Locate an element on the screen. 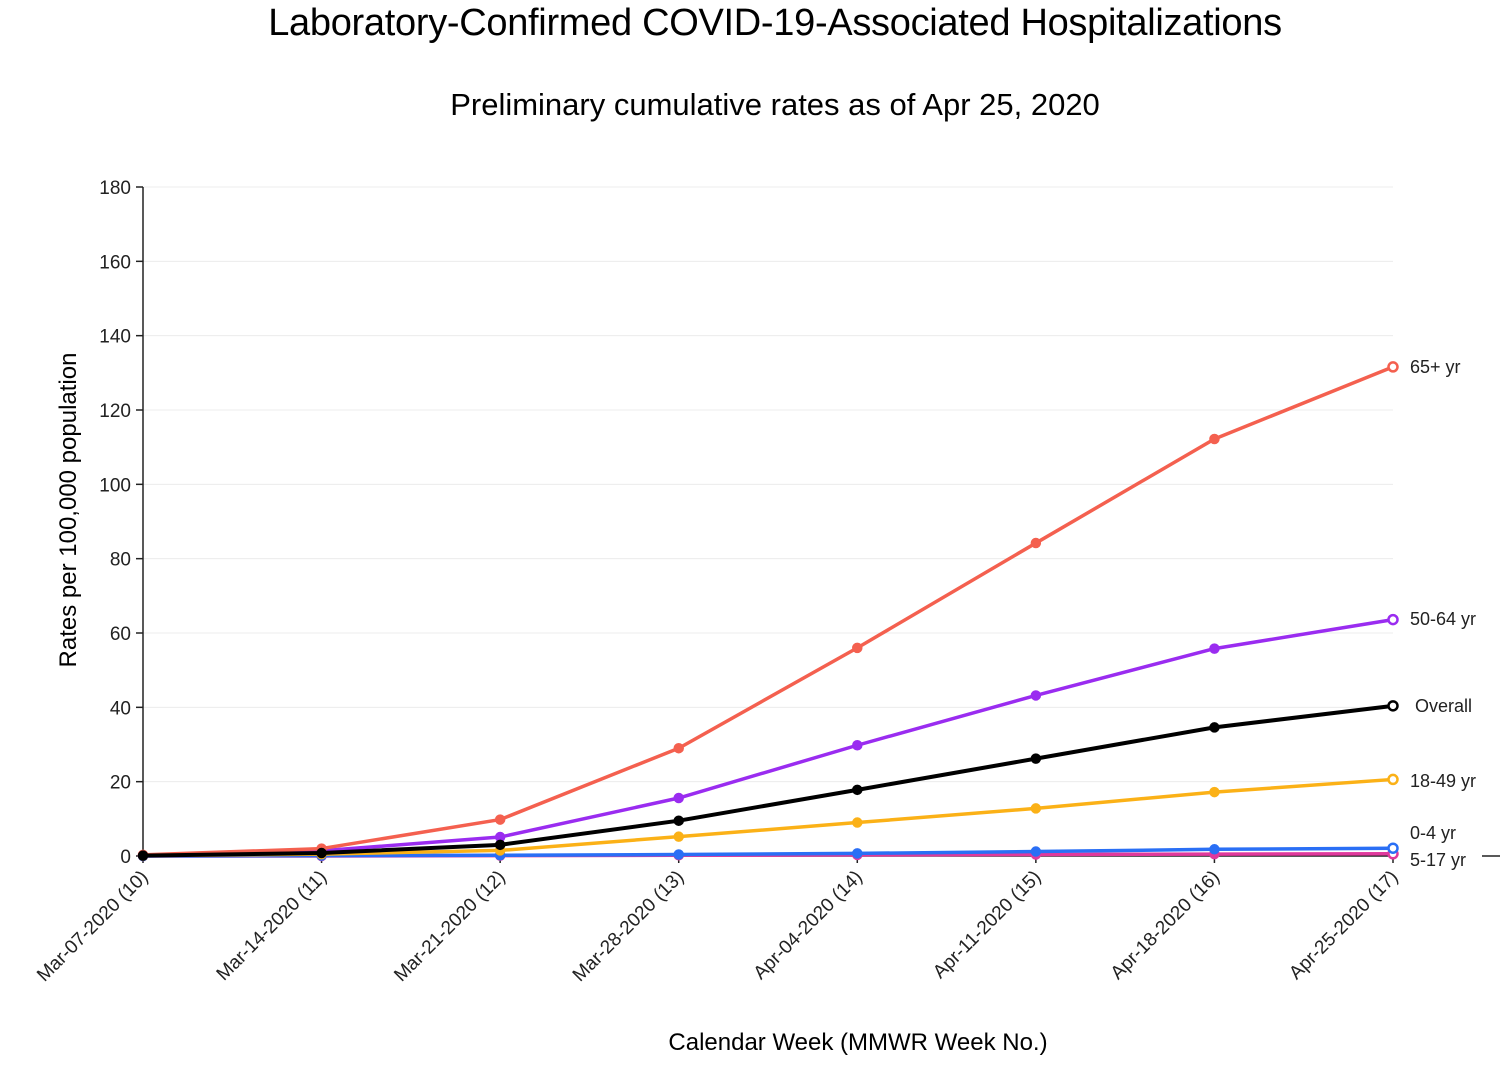  x-tick-label: Mar-07-2020 (10) is located at coordinates (92, 926).